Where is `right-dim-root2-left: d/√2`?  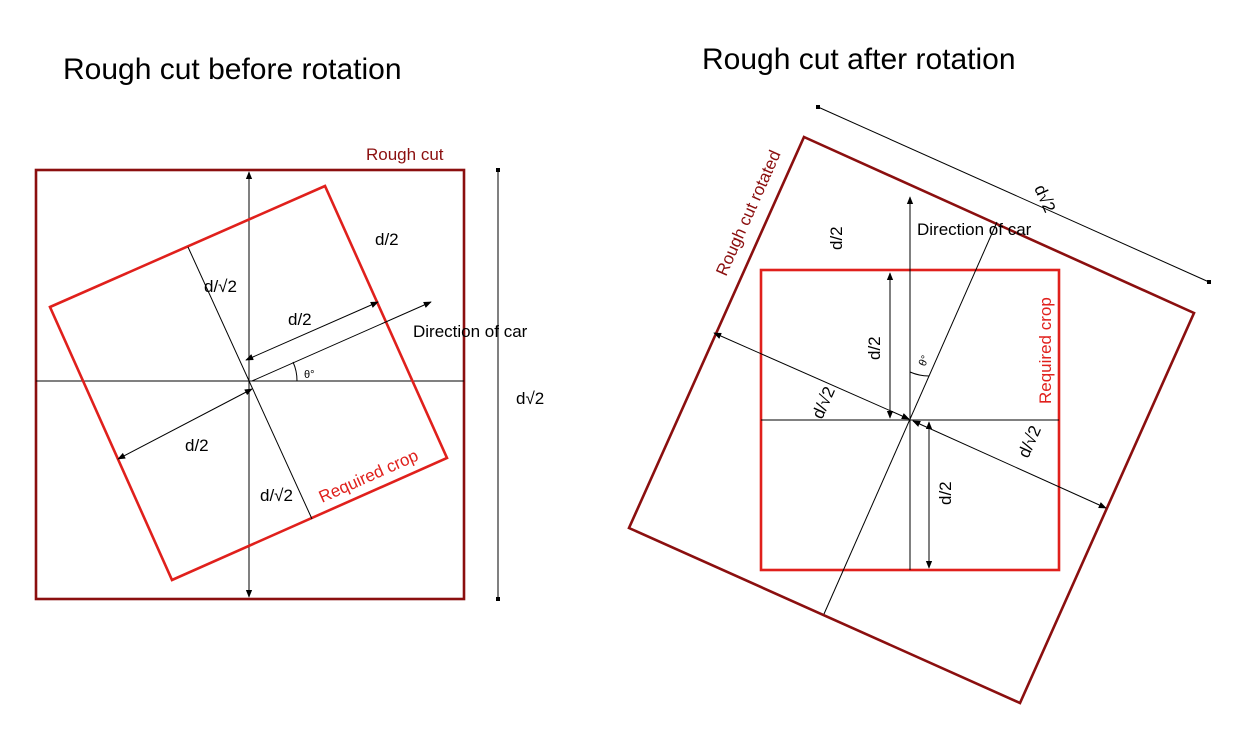
right-dim-root2-left: d/√2 is located at coordinates (823, 403).